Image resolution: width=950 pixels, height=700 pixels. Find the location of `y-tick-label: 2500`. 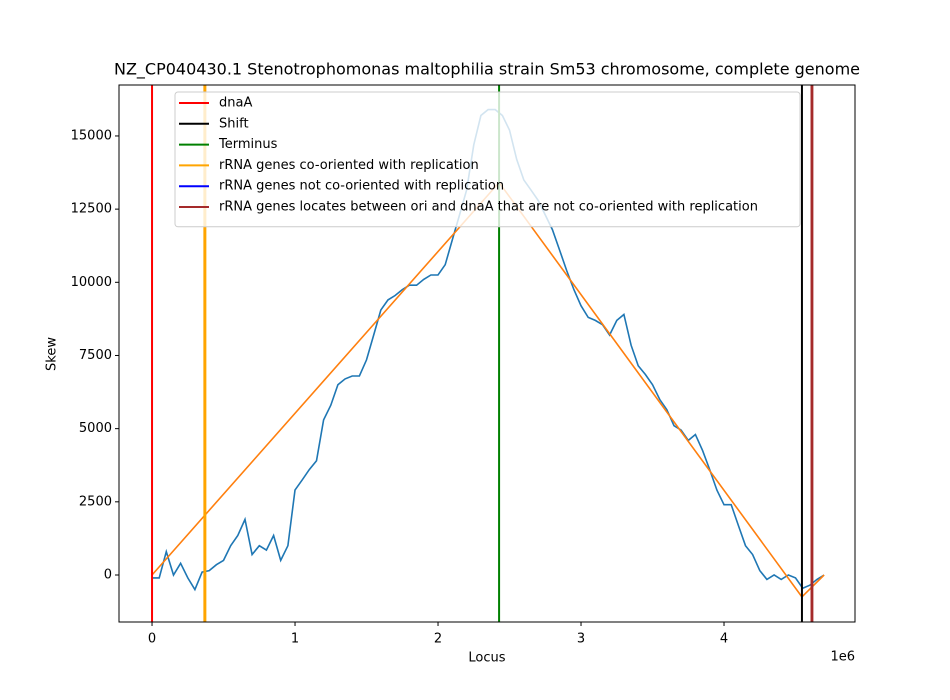

y-tick-label: 2500 is located at coordinates (95, 501).